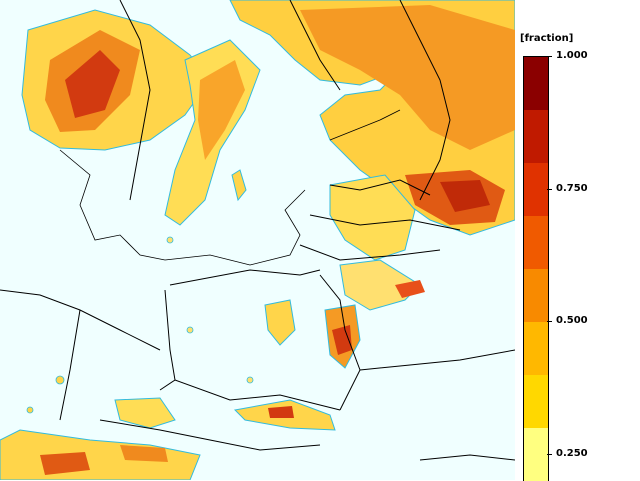  What do you see at coordinates (410, 289) in the screenshot?
I see `field-belarus-spot` at bounding box center [410, 289].